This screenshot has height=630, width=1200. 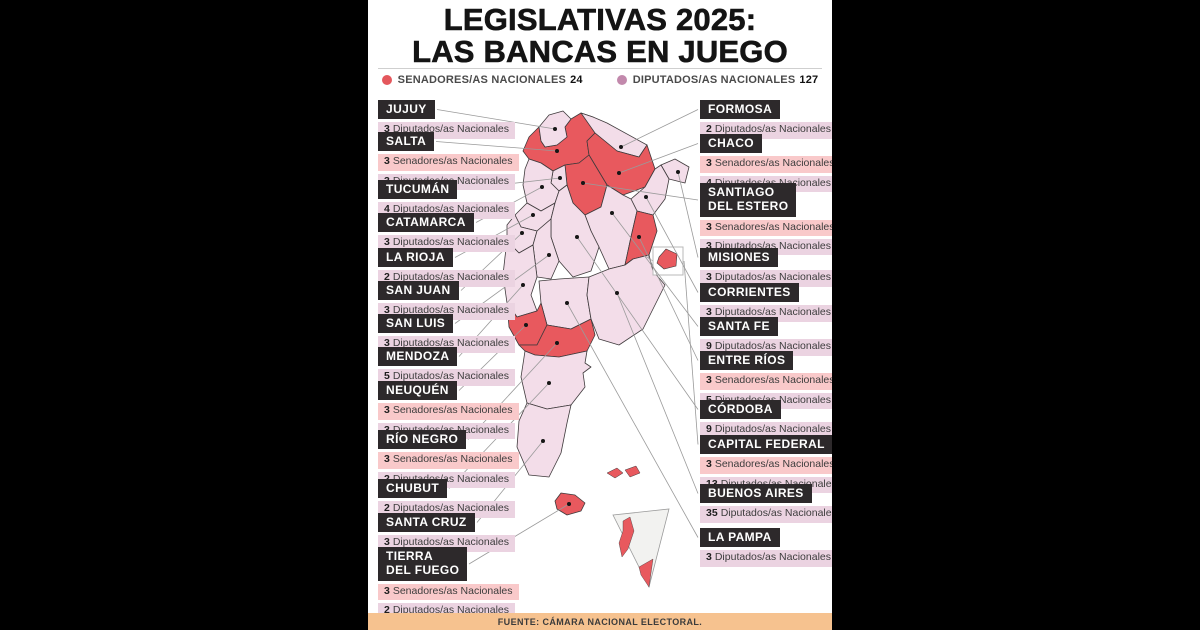 I want to click on province-name-chubut: CHUBUT, so click(x=413, y=489).